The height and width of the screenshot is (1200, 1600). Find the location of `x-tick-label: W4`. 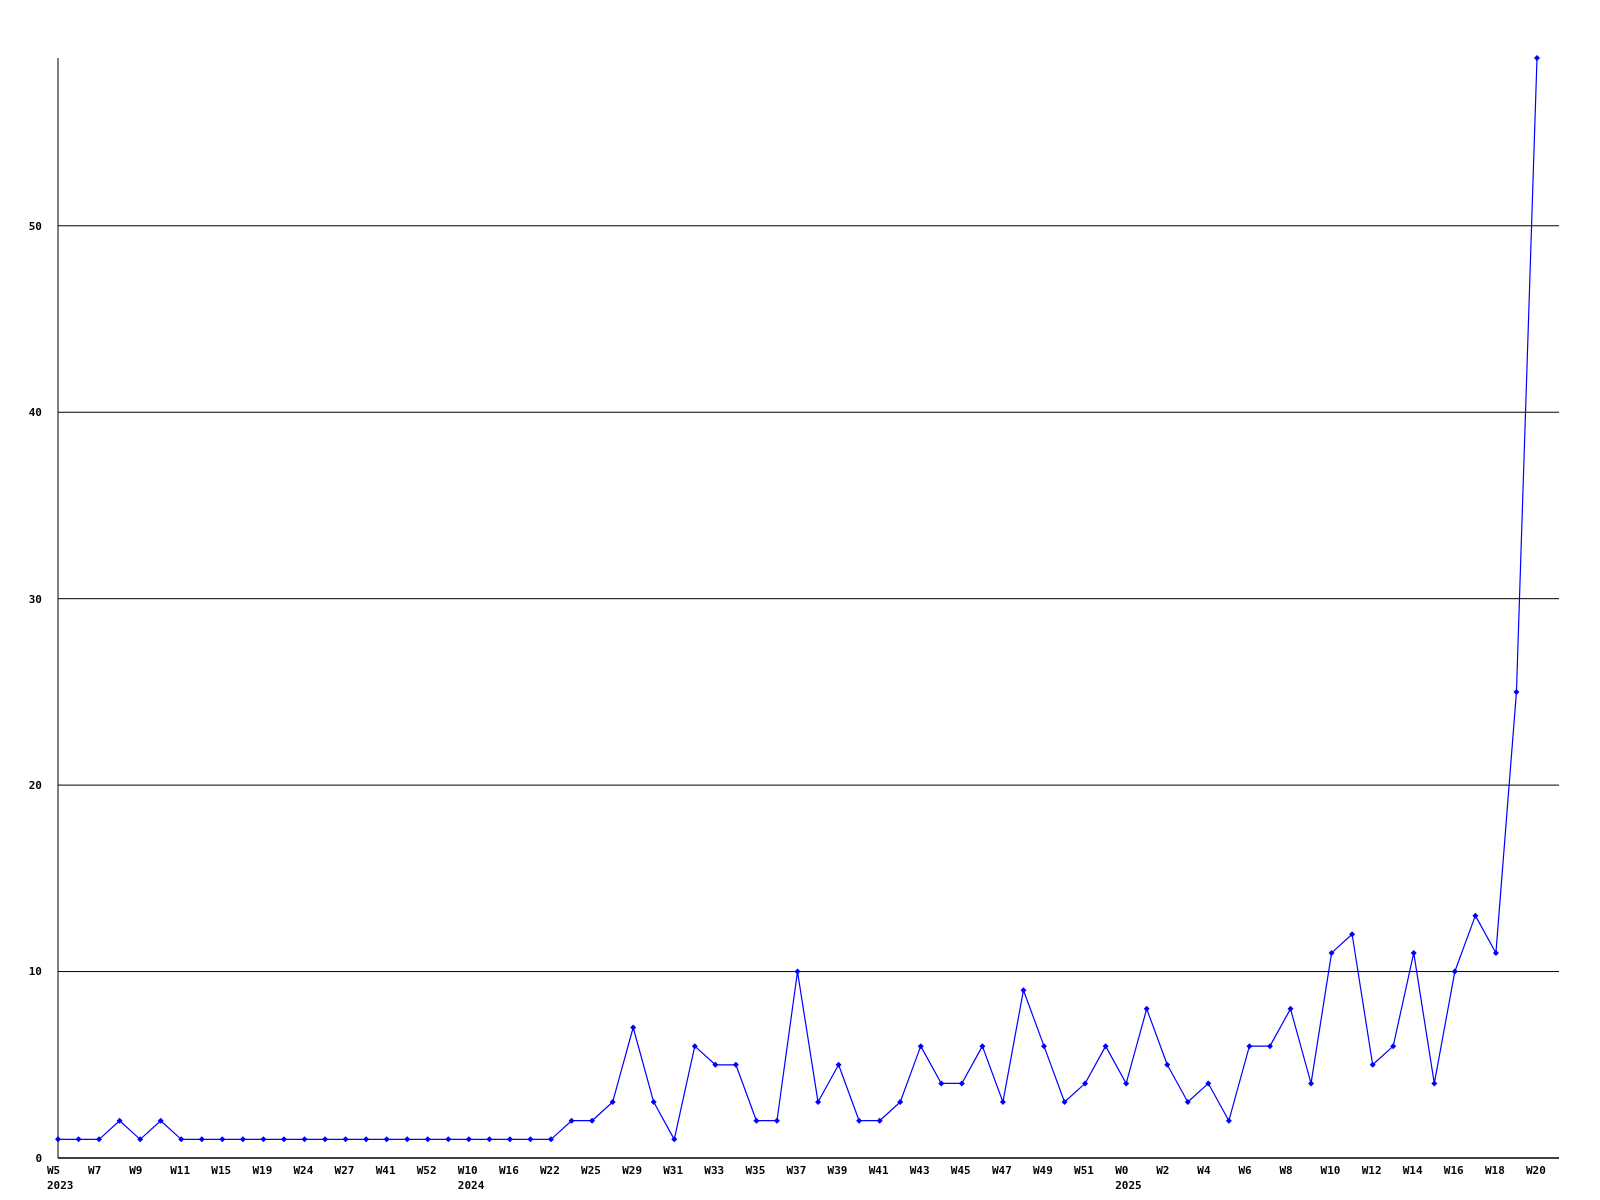

x-tick-label: W4 is located at coordinates (1204, 1170).